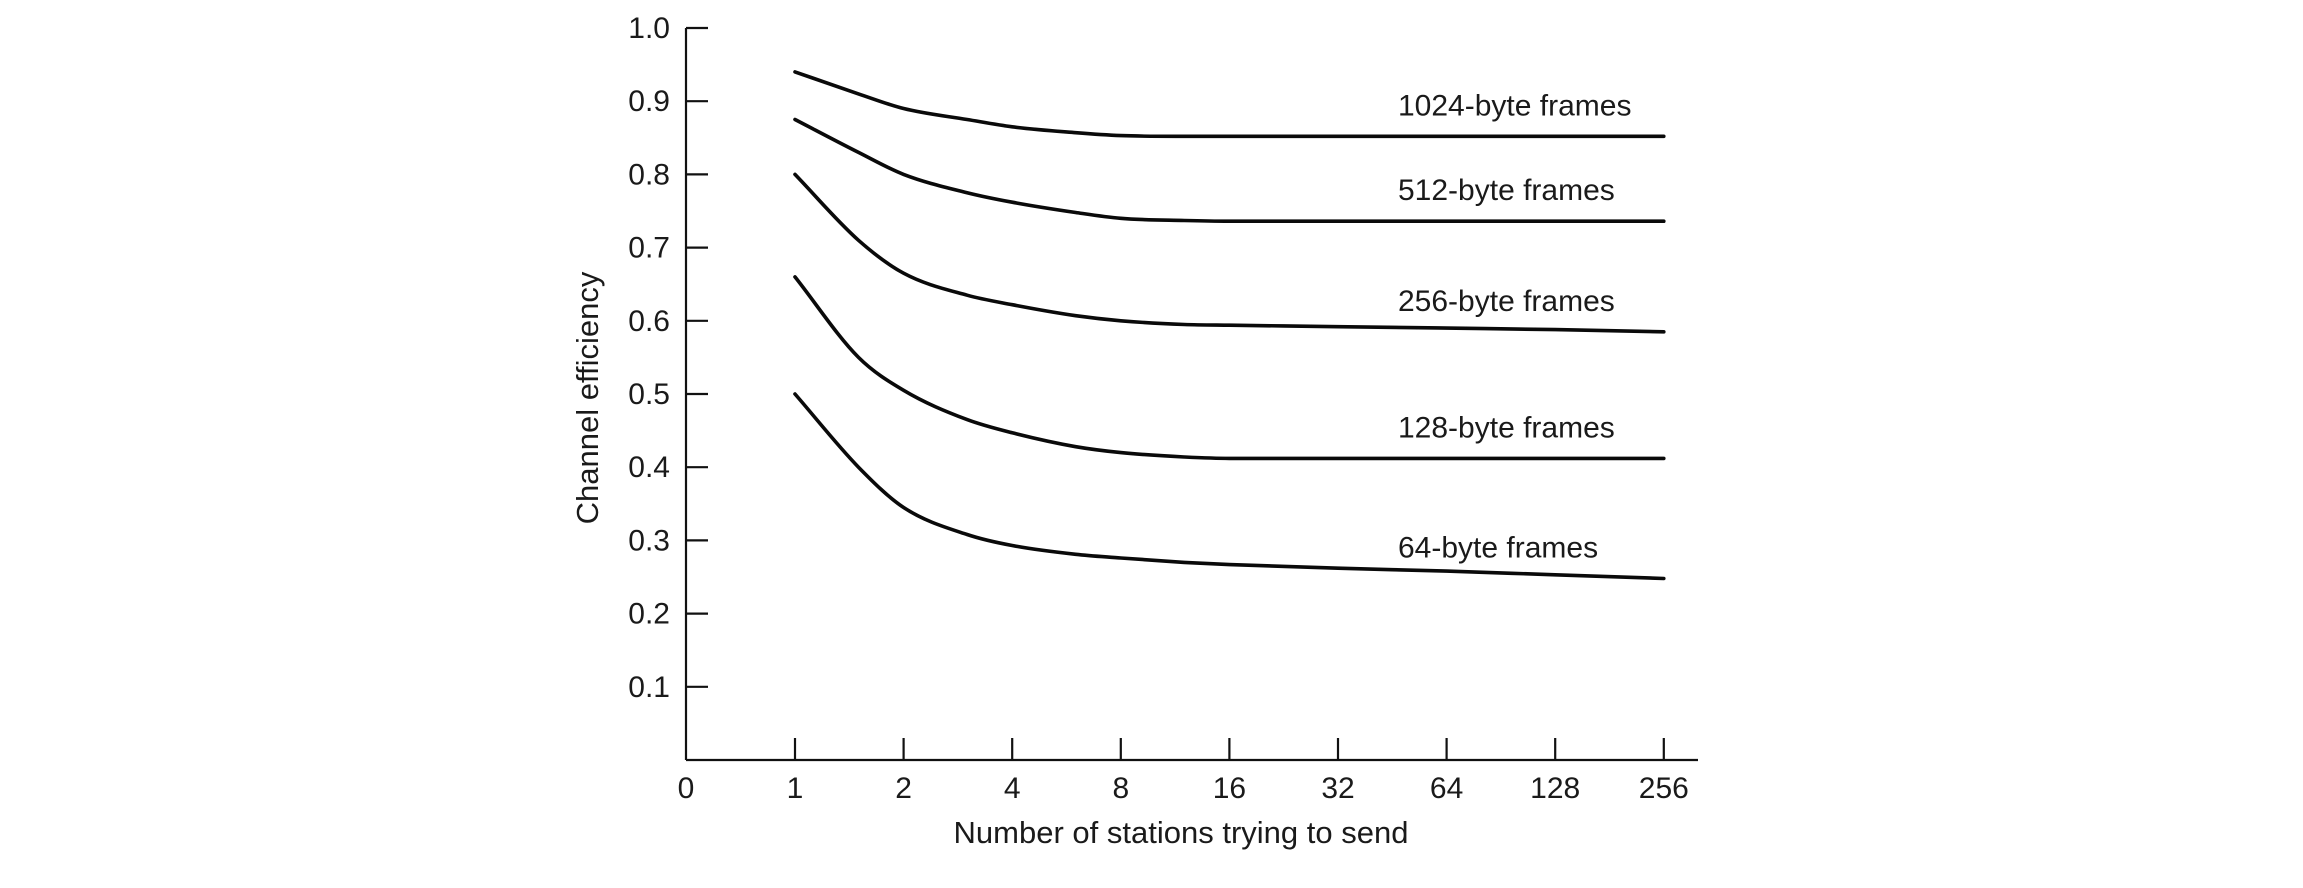  What do you see at coordinates (1664, 788) in the screenshot?
I see `x-tick-label: 256` at bounding box center [1664, 788].